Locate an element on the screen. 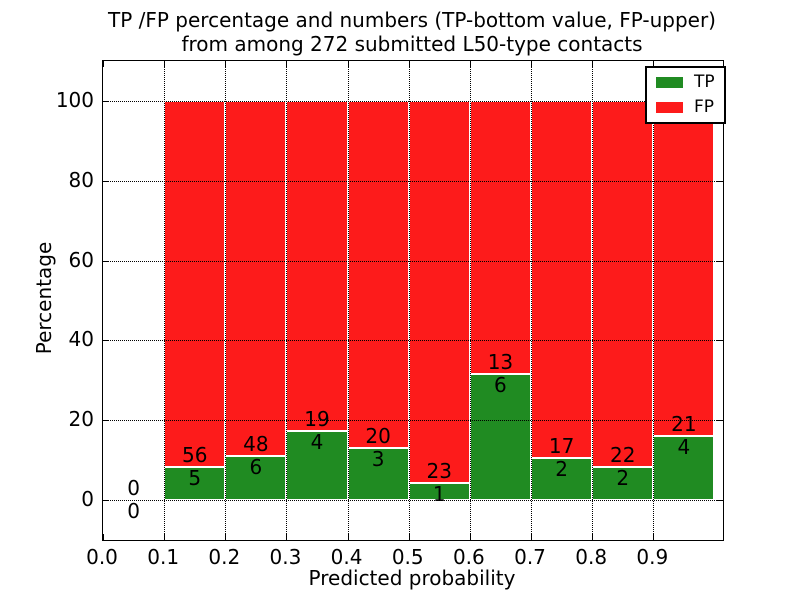 The height and width of the screenshot is (600, 800). x-tick-label: 0.6 is located at coordinates (468, 557).